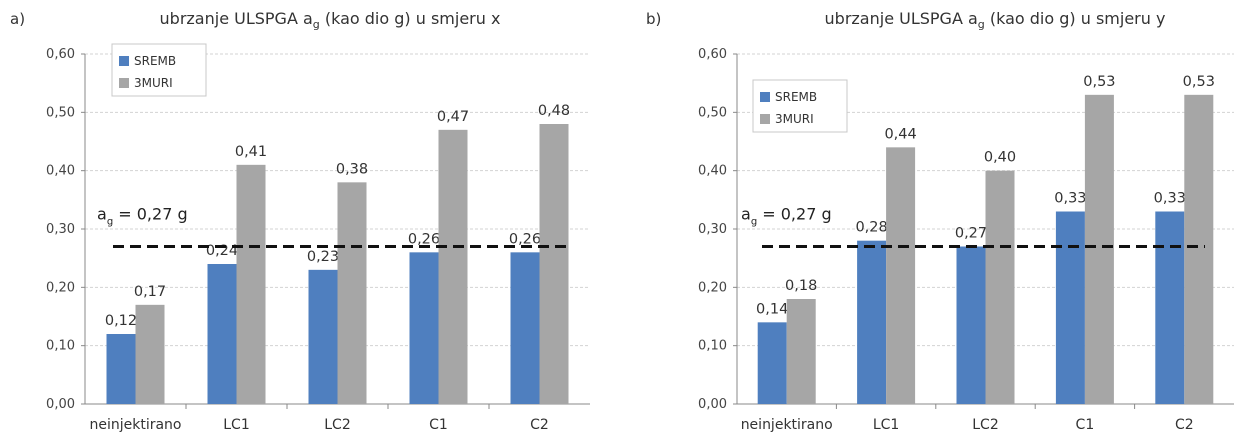 This screenshot has width=1249, height=438. Describe the element at coordinates (653, 19) in the screenshot. I see `panel-label: b)` at that location.